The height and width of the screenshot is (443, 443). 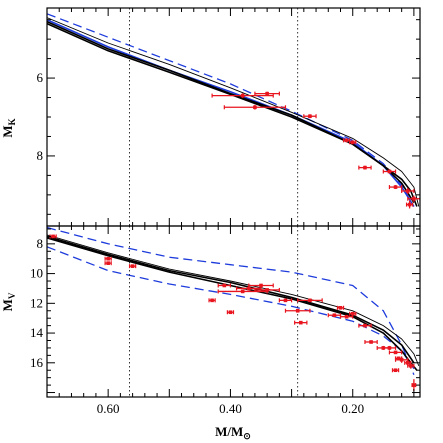 What do you see at coordinates (12, 121) in the screenshot?
I see `top-ylabel-sub: K` at bounding box center [12, 121].